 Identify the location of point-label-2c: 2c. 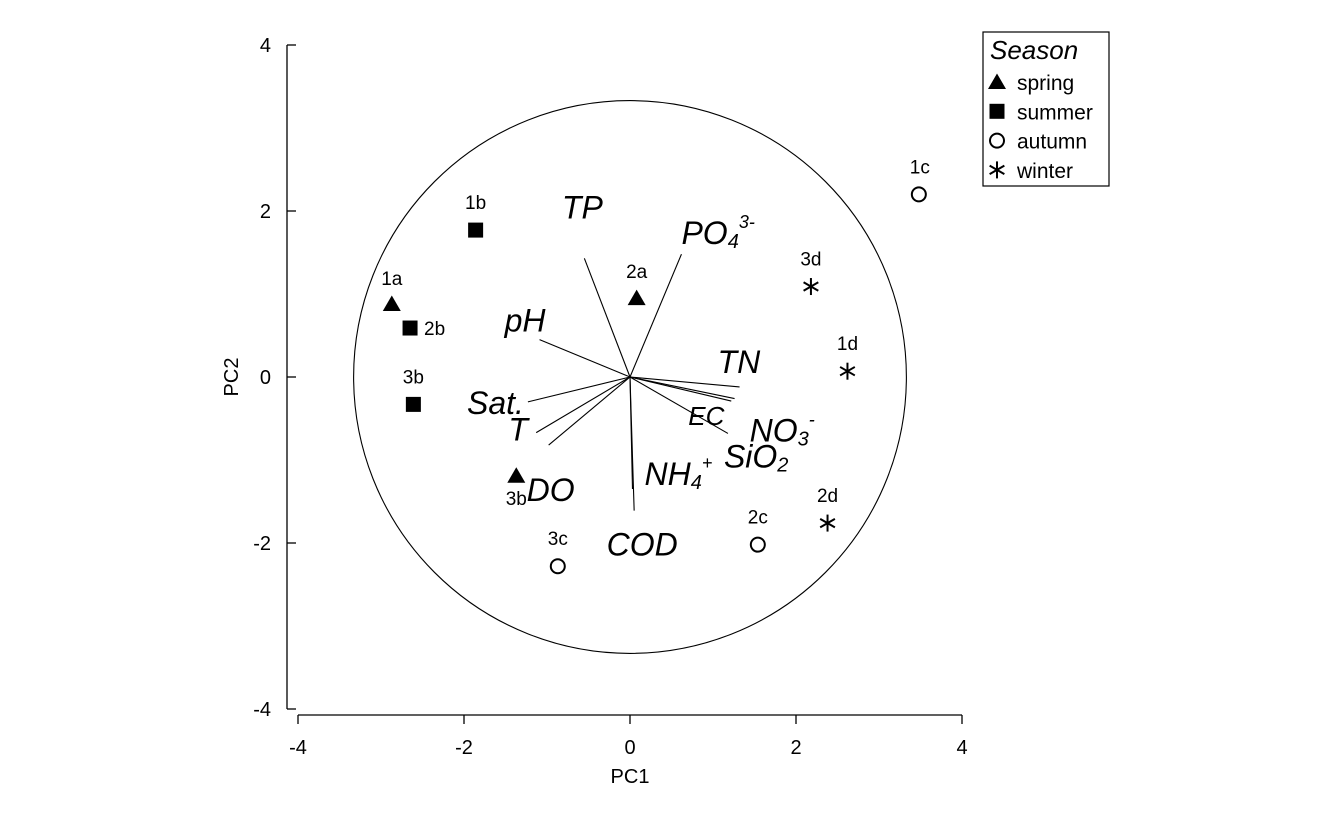
(758, 518).